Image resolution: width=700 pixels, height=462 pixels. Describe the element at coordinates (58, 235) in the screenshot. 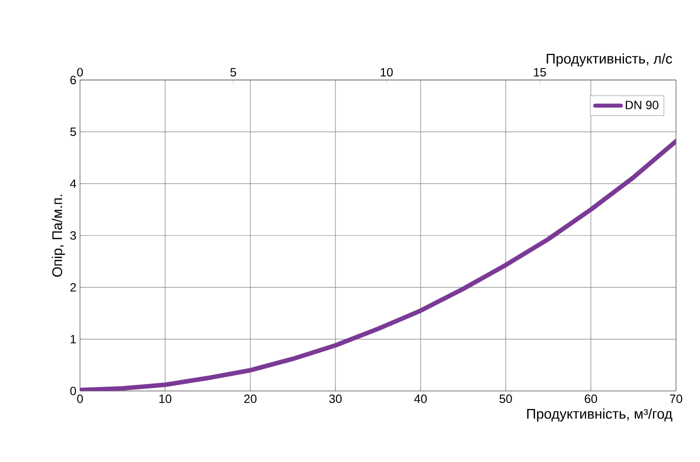

I see `y-axis-title: Опір, Па/м.п.` at that location.